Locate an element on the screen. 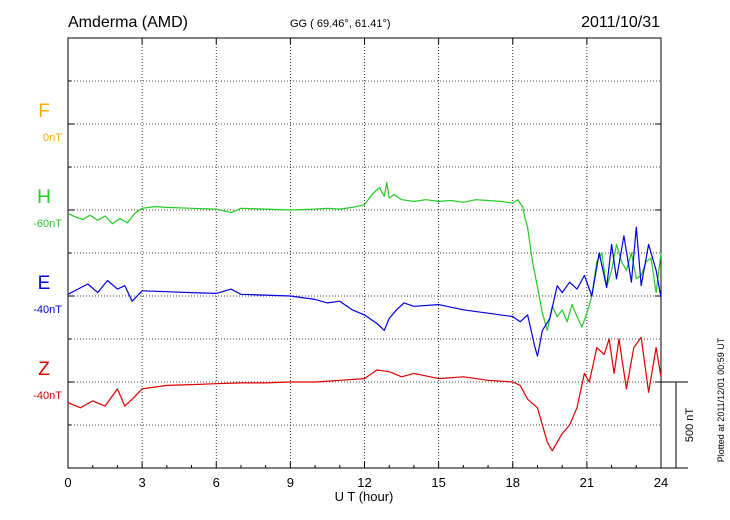  scale-bar-label: 500 nT is located at coordinates (690, 425).